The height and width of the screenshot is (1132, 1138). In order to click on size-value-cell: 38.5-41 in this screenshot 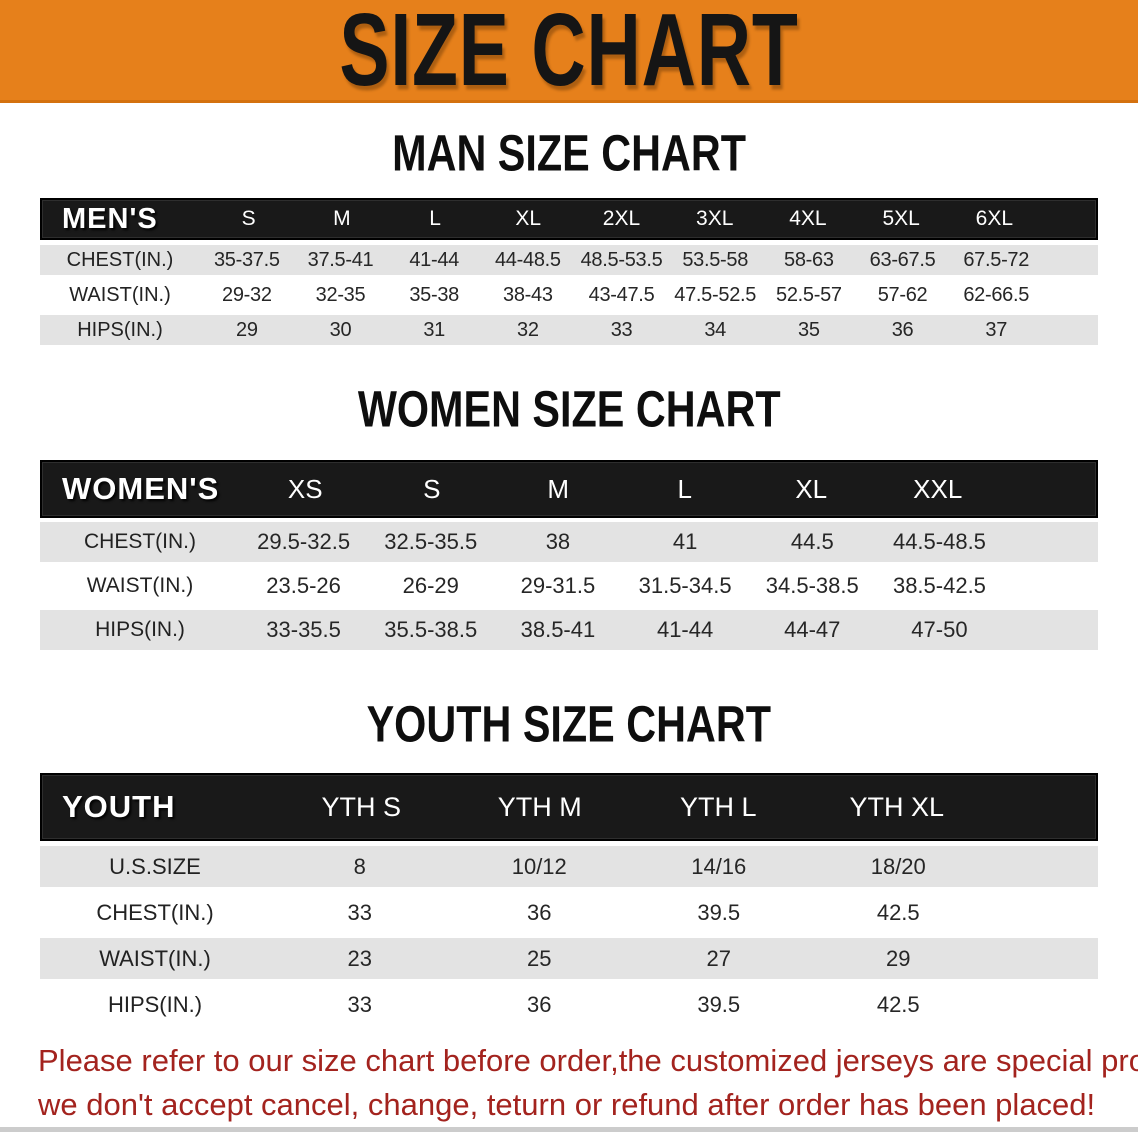, I will do `click(558, 629)`.